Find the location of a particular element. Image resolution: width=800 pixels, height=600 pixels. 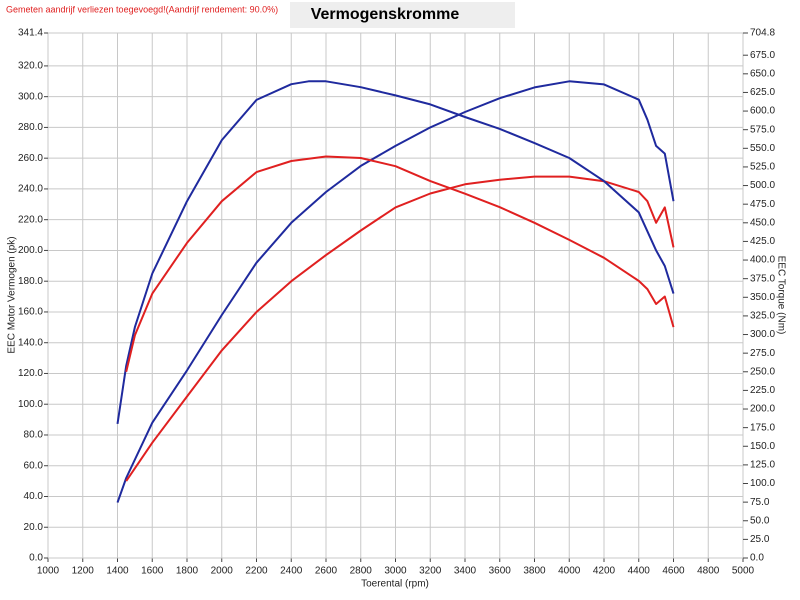

y-tick-label: 220.0 is located at coordinates (30, 219).